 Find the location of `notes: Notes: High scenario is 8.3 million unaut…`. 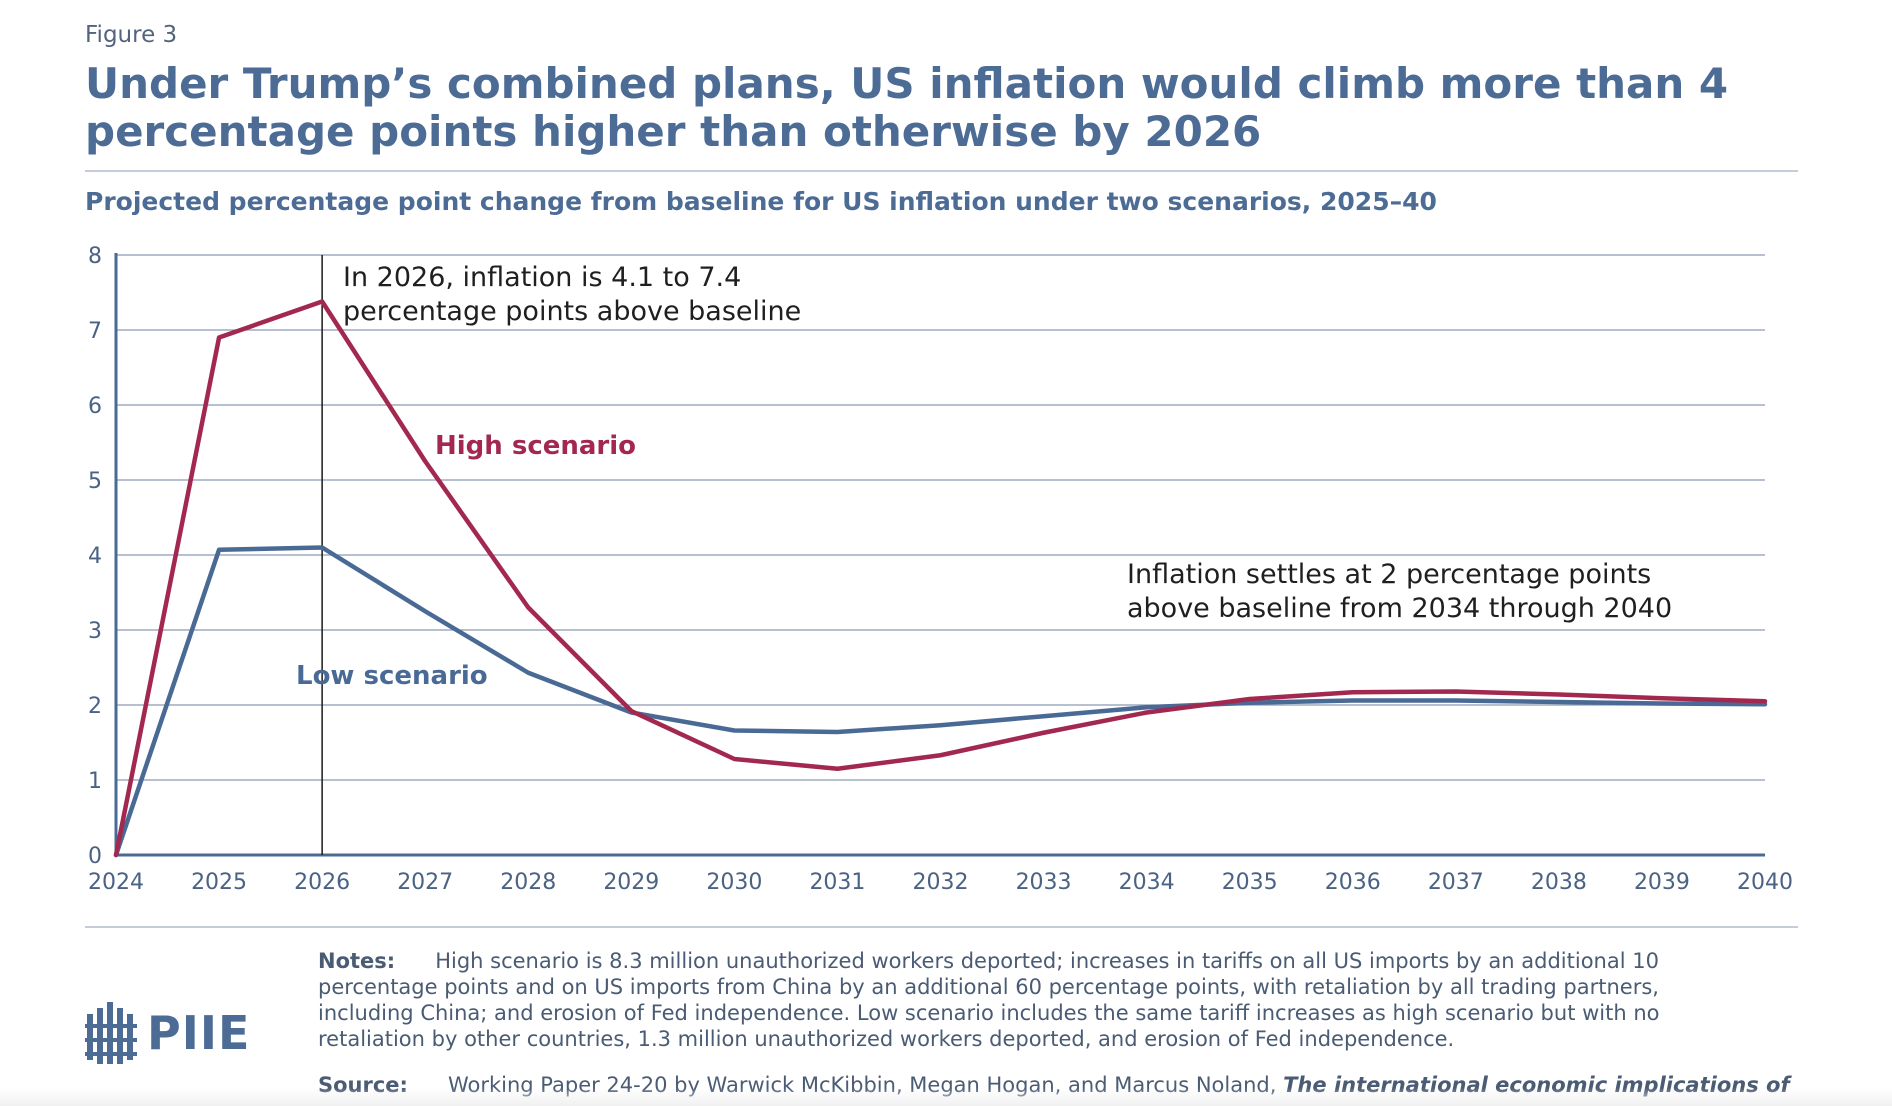

notes: Notes: High scenario is 8.3 million unaut… is located at coordinates (1018, 1000).